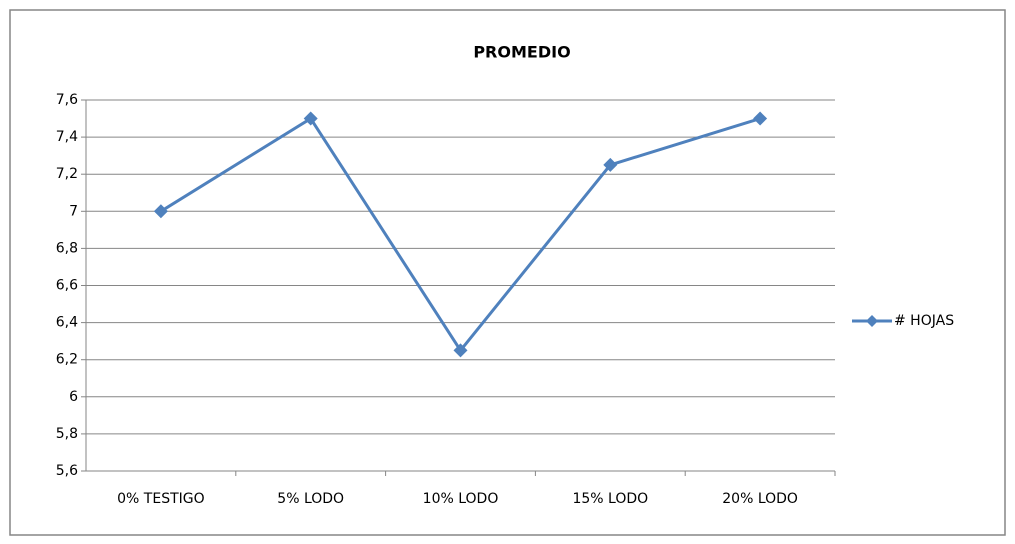  What do you see at coordinates (461, 499) in the screenshot?
I see `x-tick-label: 10% LODO` at bounding box center [461, 499].